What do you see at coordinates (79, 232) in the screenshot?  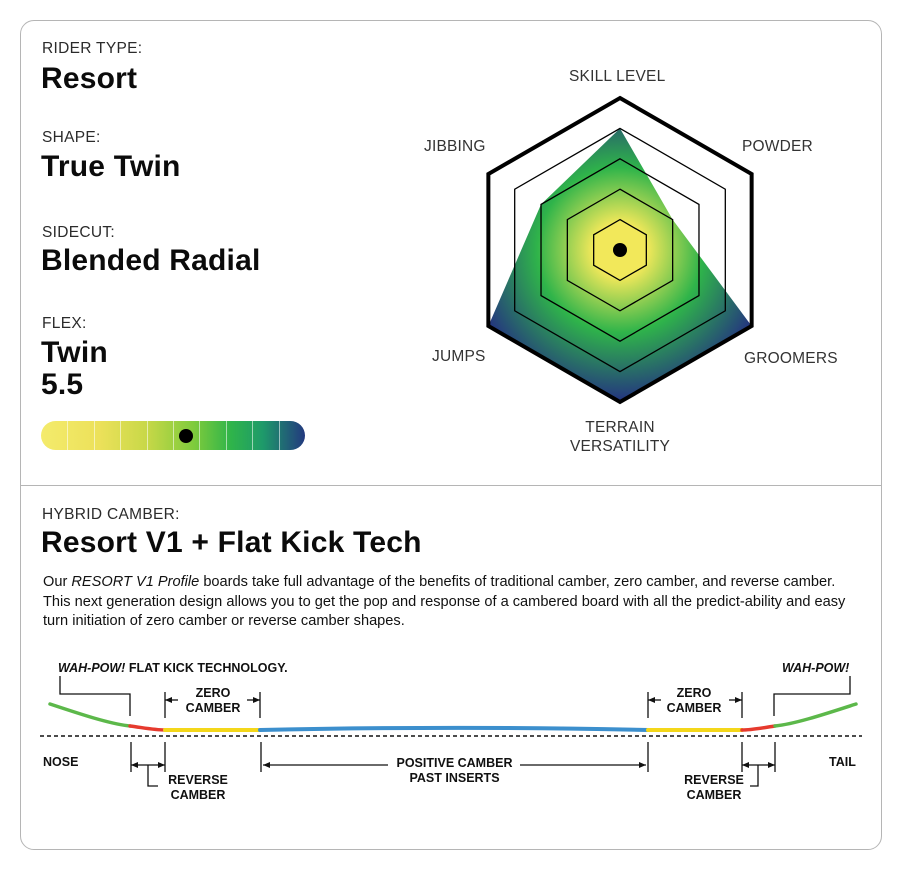 I see `sidecut-label: SIDECUT:` at bounding box center [79, 232].